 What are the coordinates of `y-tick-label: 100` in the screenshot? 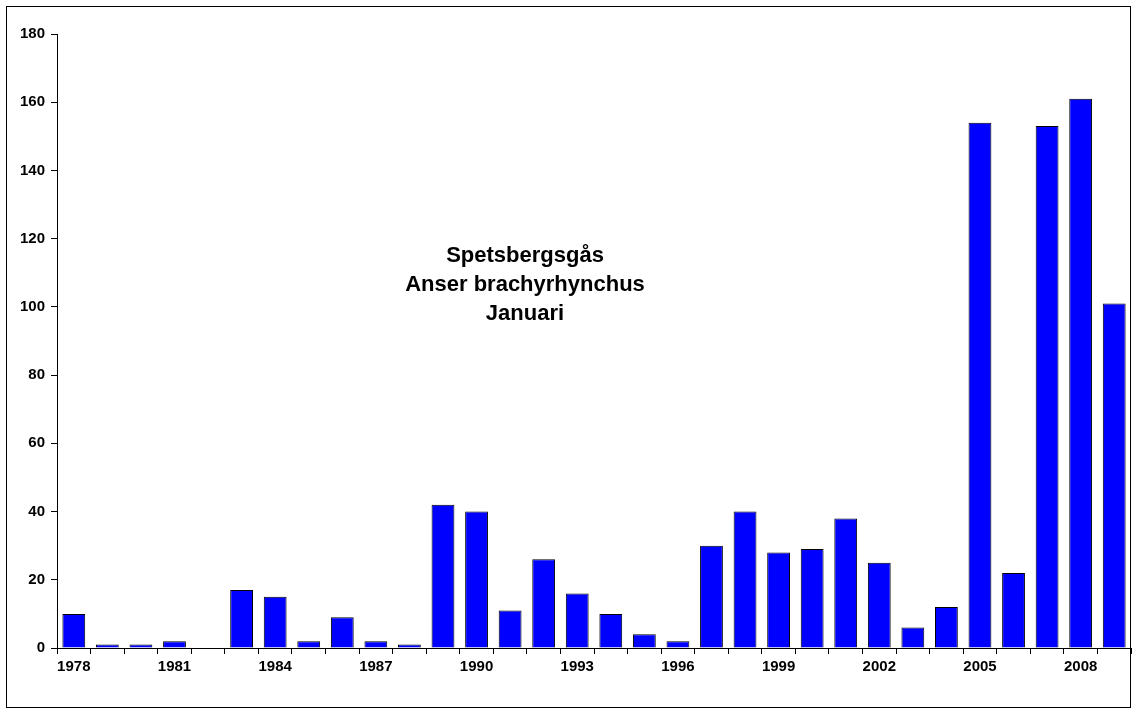 It's located at (33, 306).